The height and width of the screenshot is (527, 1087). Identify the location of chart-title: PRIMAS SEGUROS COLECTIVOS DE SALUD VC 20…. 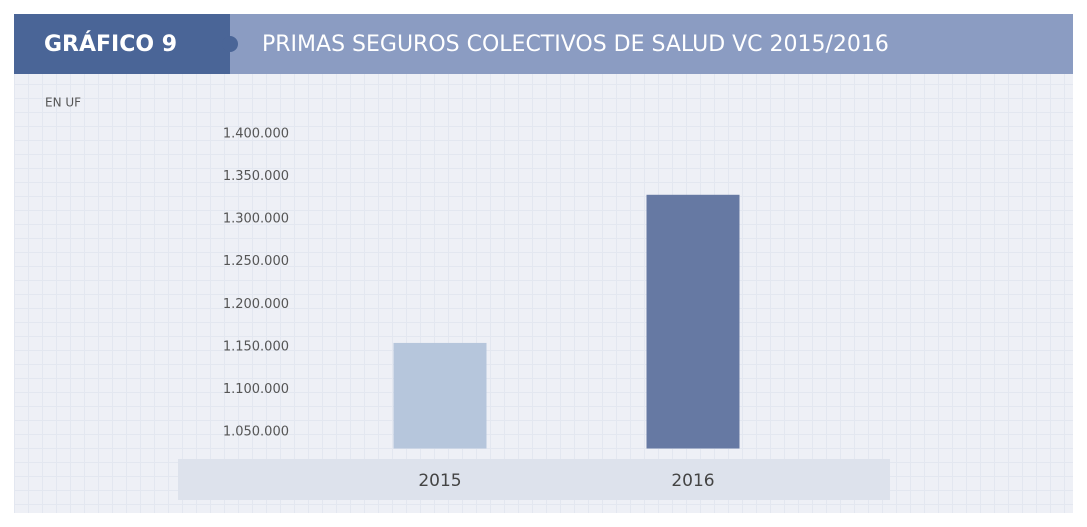
(575, 44).